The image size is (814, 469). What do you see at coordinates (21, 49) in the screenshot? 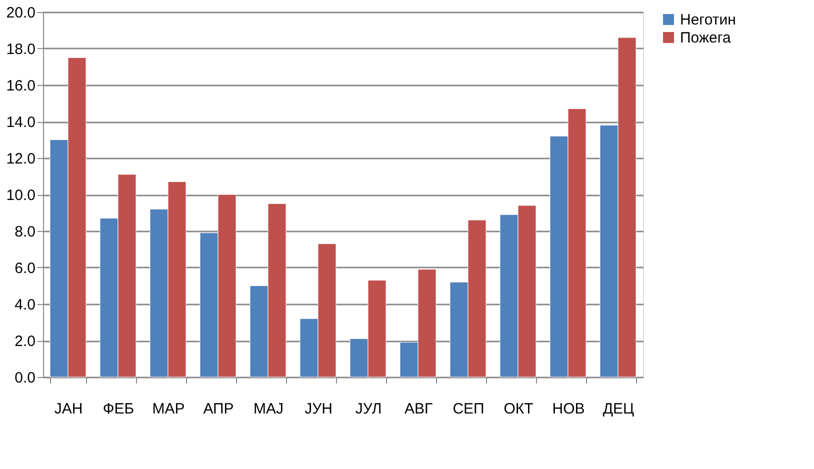
I see `y-tick-label: 18.0` at bounding box center [21, 49].